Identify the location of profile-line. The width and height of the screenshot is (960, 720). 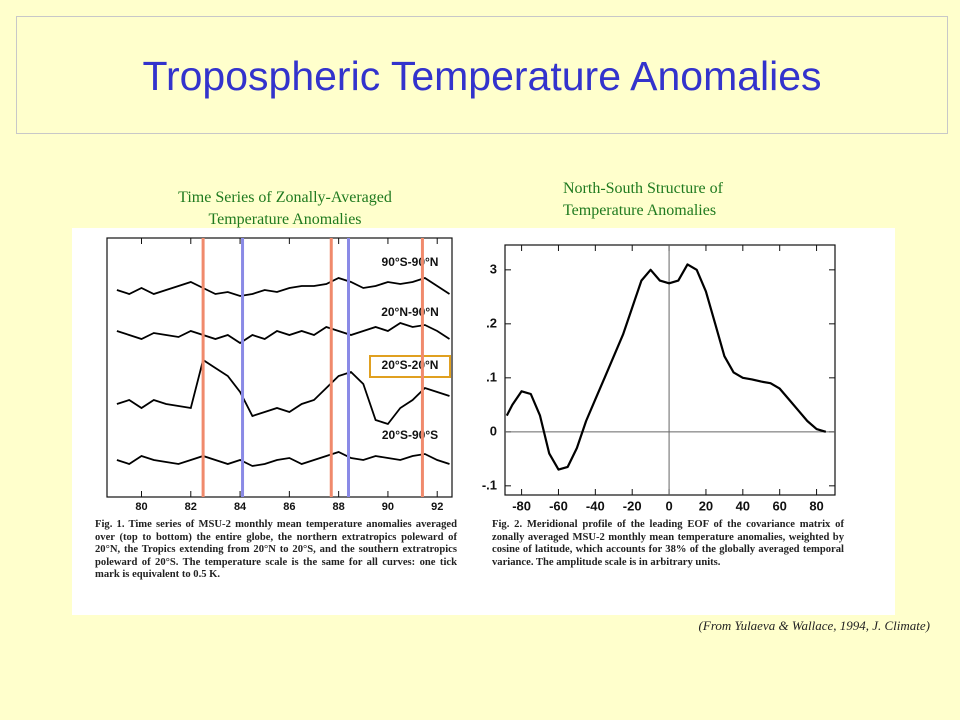
(666, 367).